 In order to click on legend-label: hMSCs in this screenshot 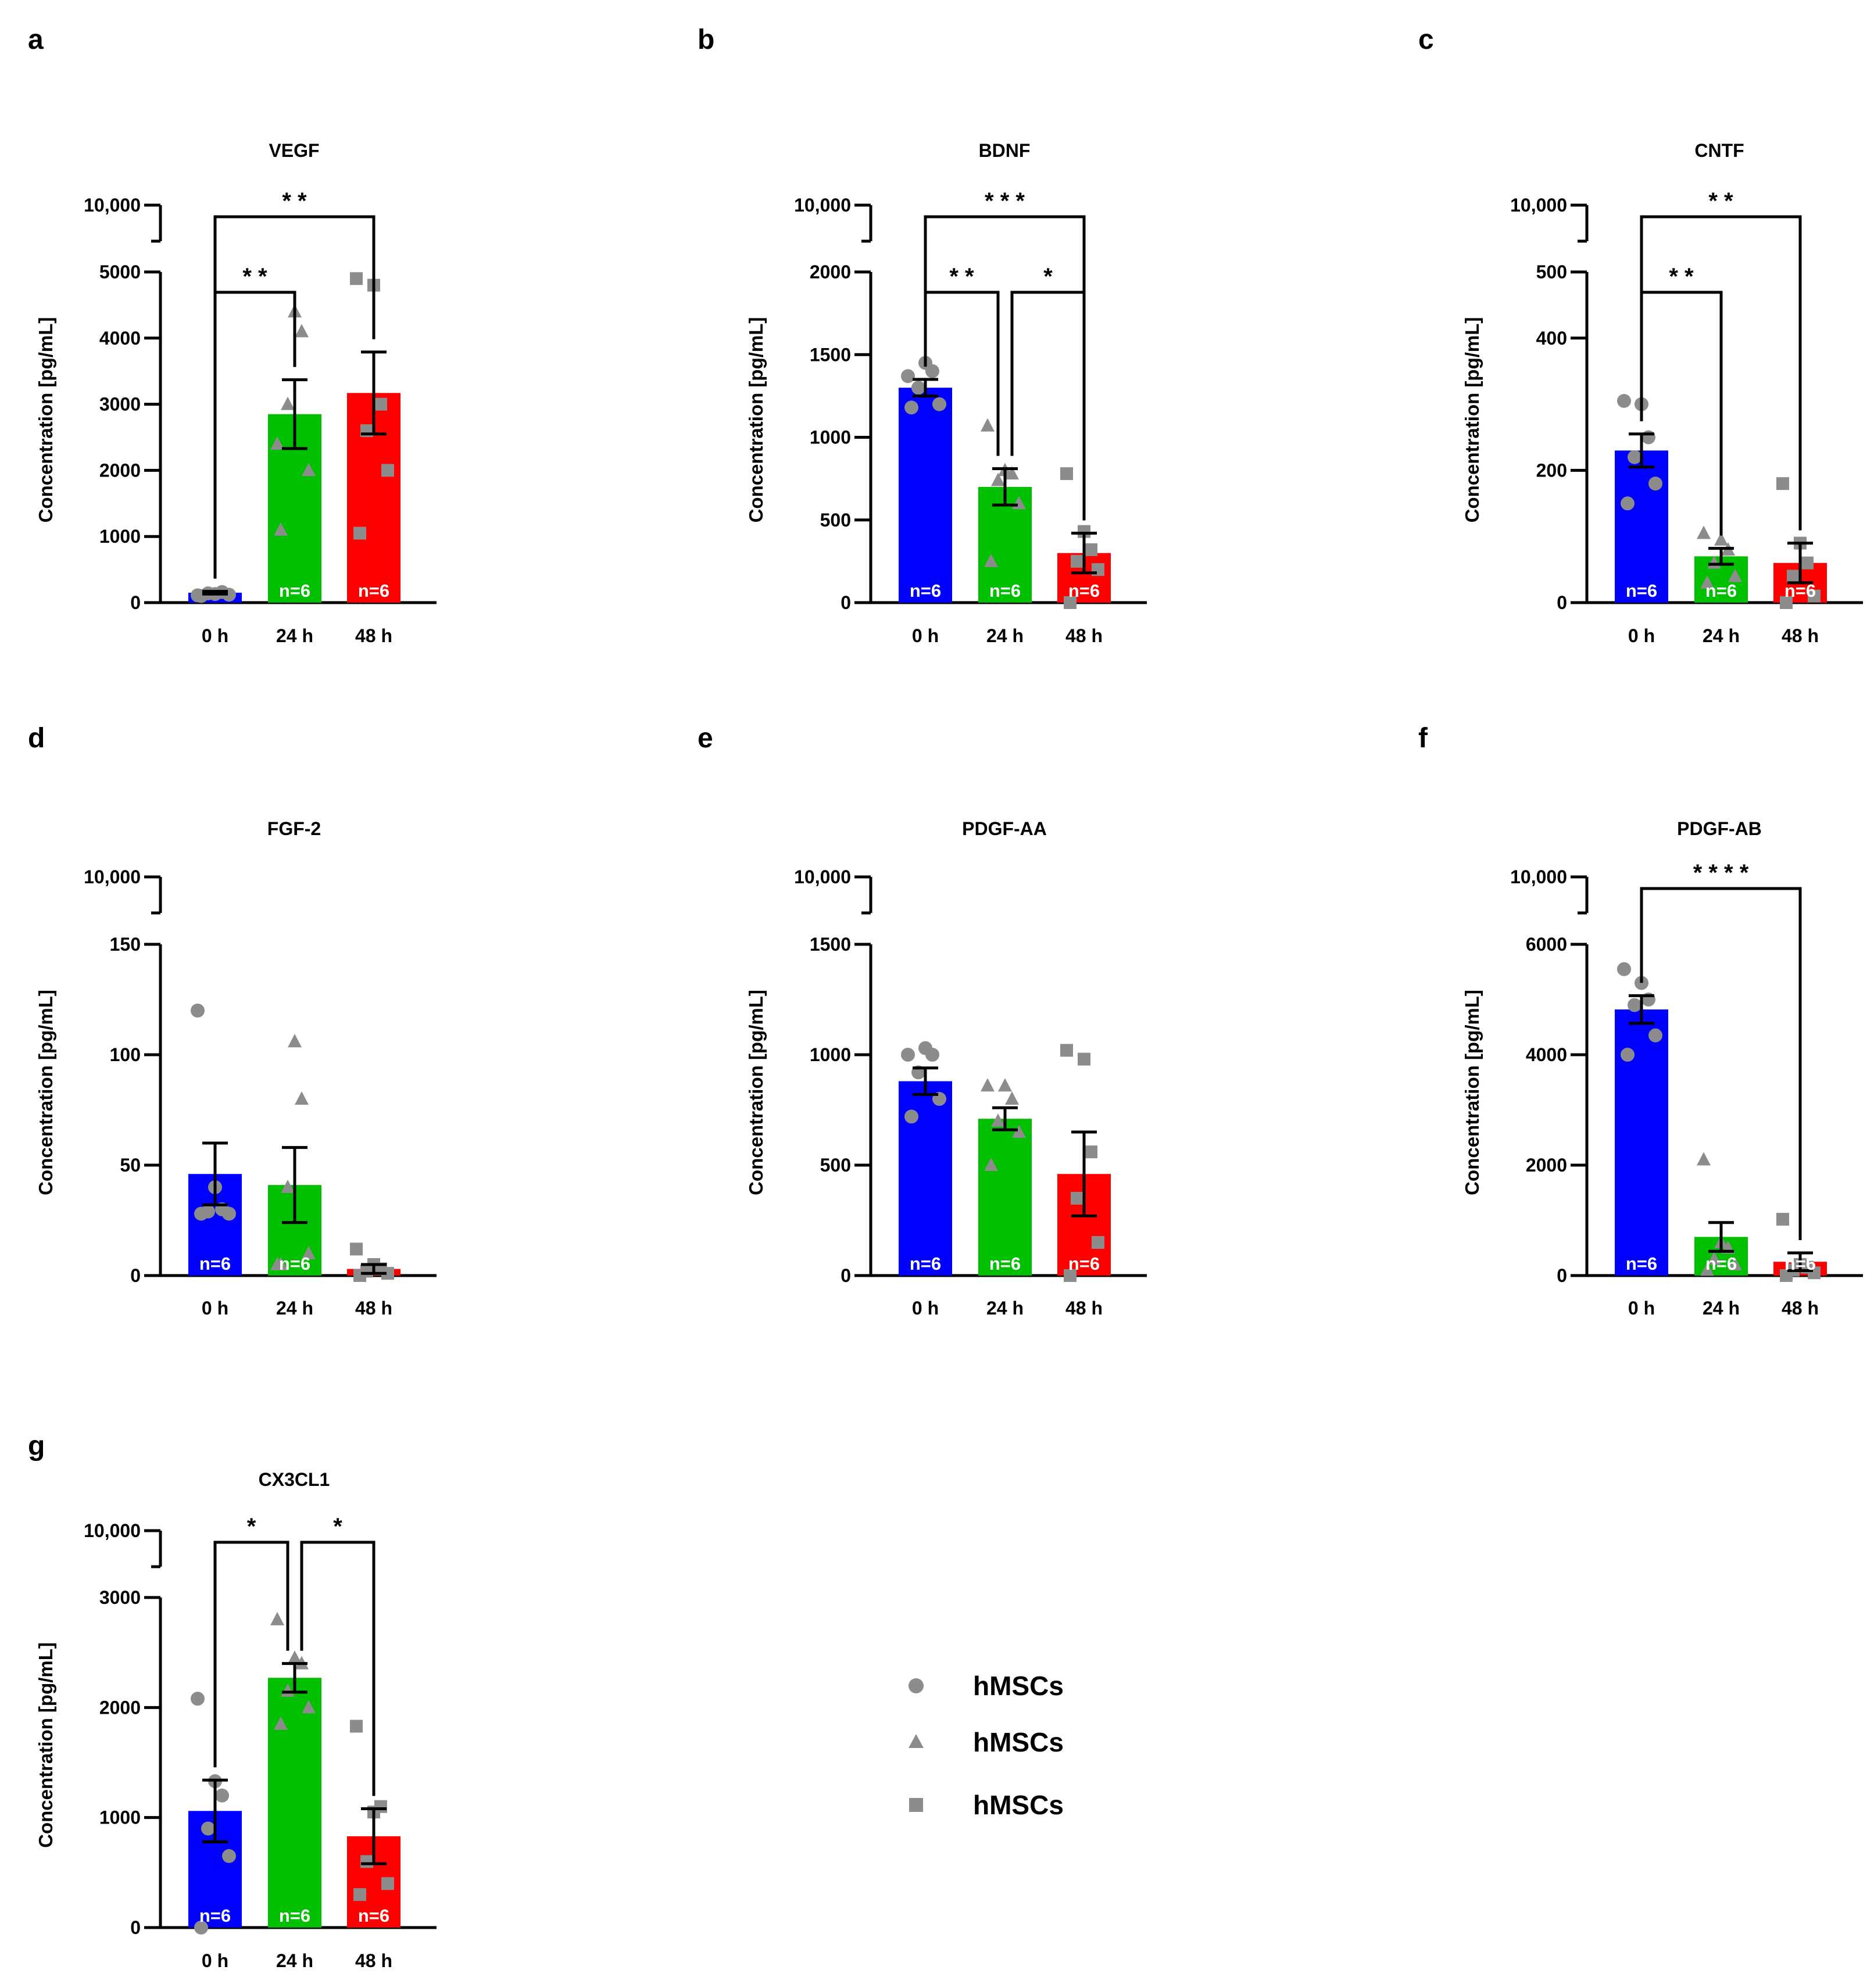, I will do `click(1018, 1742)`.